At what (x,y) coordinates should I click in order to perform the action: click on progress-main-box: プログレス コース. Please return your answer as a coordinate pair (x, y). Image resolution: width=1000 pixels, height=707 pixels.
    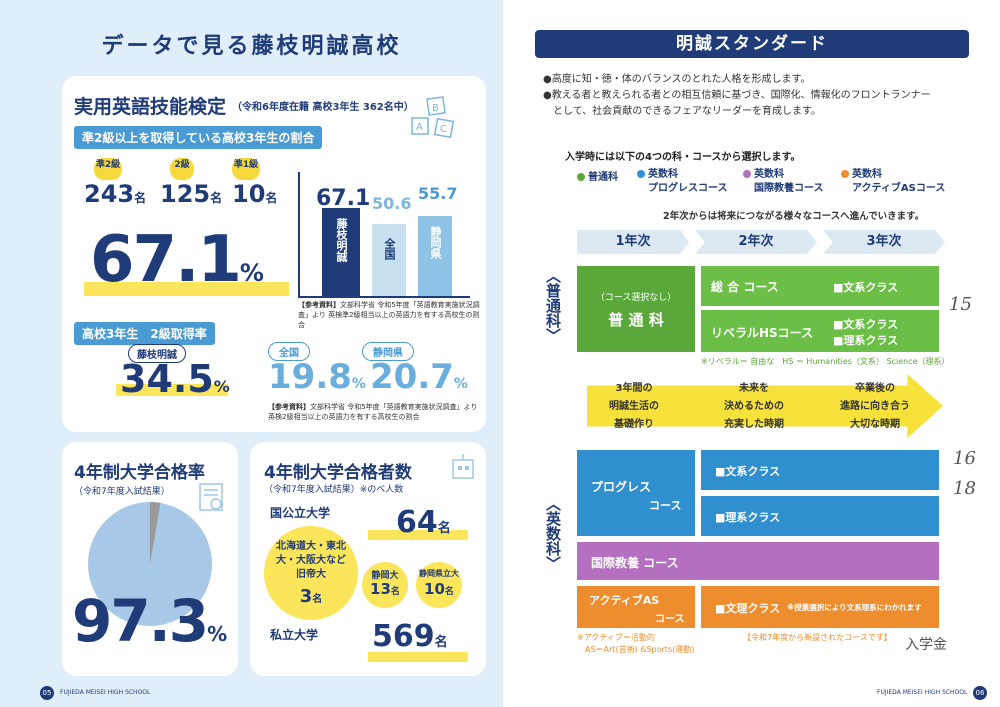
    Looking at the image, I should click on (636, 493).